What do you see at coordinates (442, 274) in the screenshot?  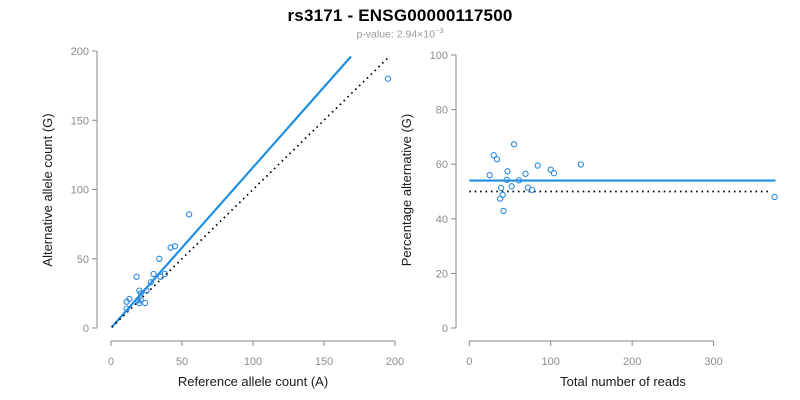 I see `y-tick-label: 20` at bounding box center [442, 274].